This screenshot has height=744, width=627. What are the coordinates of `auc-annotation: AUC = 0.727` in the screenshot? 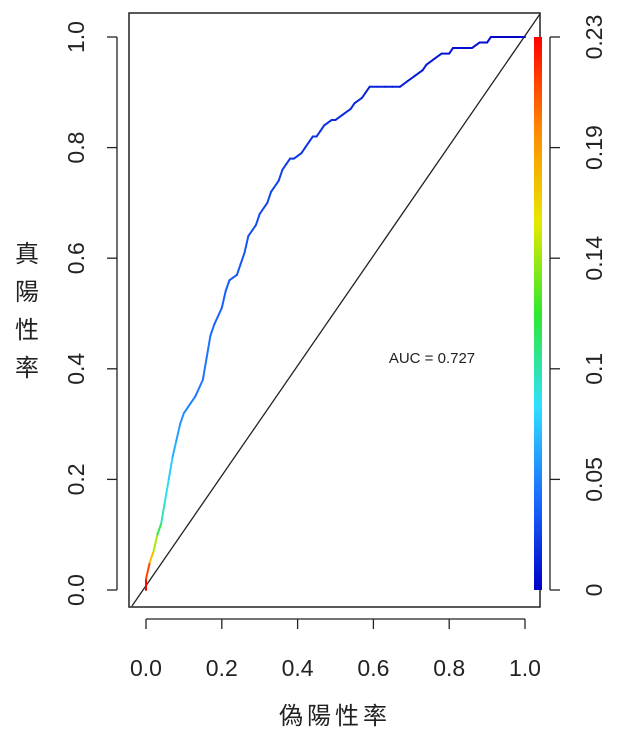 It's located at (432, 358).